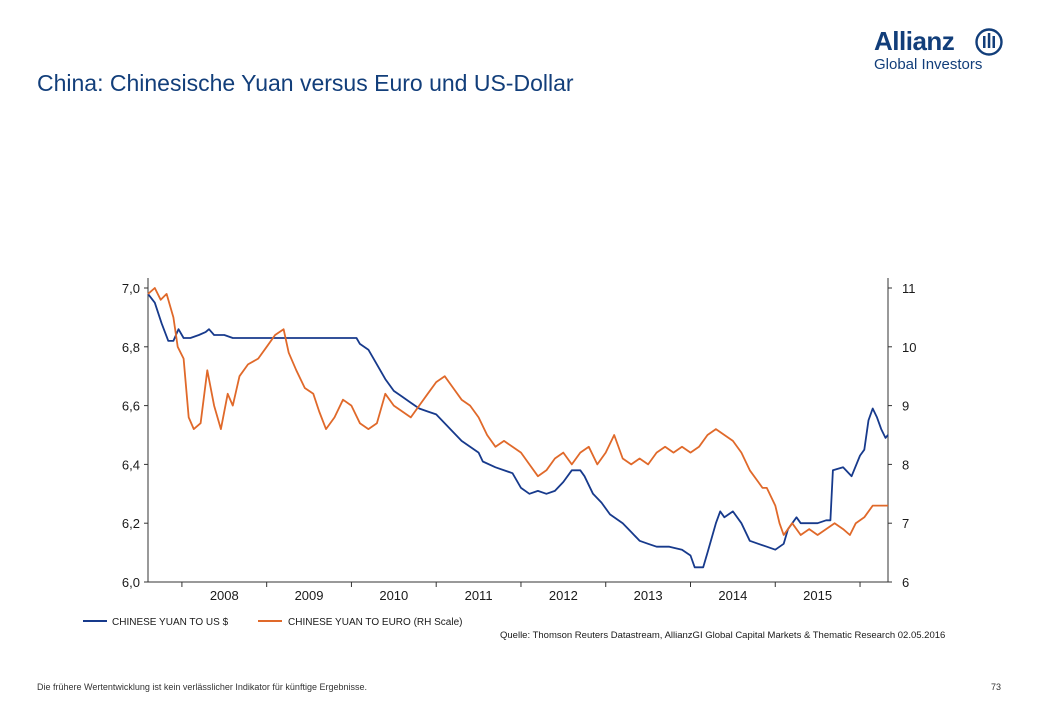 The width and height of the screenshot is (1040, 720). What do you see at coordinates (732, 595) in the screenshot?
I see `x-tick-label: 2014` at bounding box center [732, 595].